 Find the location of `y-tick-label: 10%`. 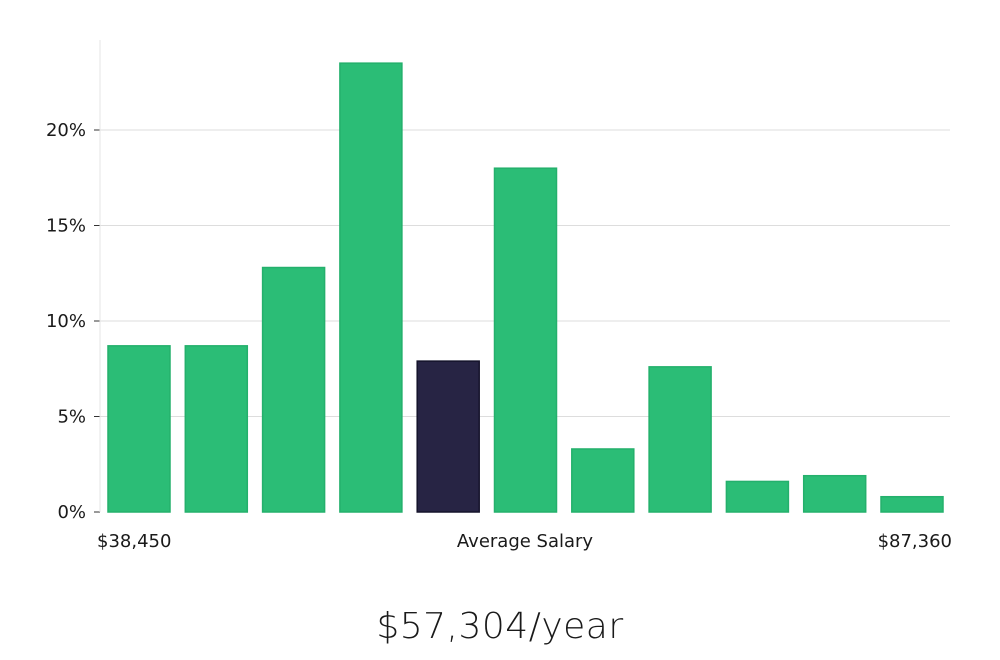

y-tick-label: 10% is located at coordinates (66, 321).